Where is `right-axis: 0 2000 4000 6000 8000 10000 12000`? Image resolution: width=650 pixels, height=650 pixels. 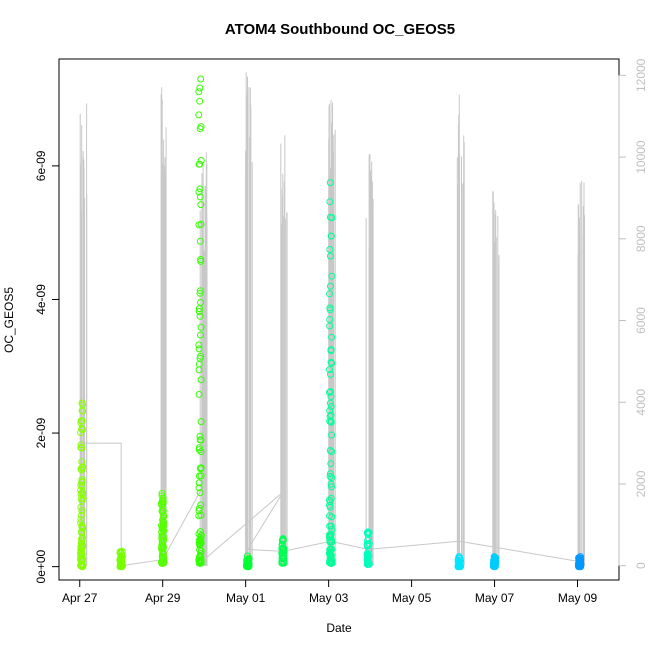 right-axis: 0 2000 4000 6000 8000 10000 12000 is located at coordinates (633, 313).